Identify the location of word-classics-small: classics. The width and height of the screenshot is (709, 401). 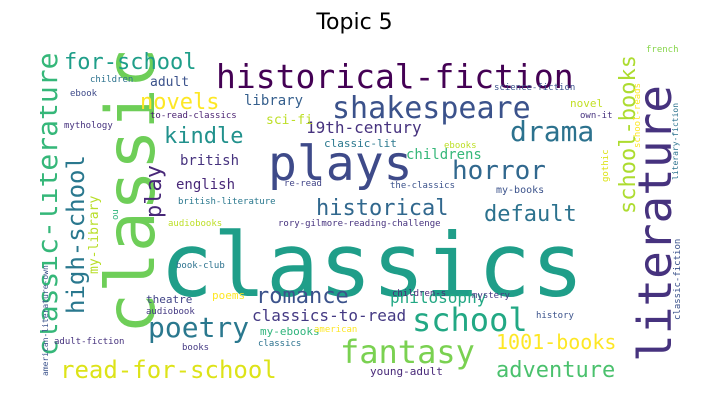
(280, 344).